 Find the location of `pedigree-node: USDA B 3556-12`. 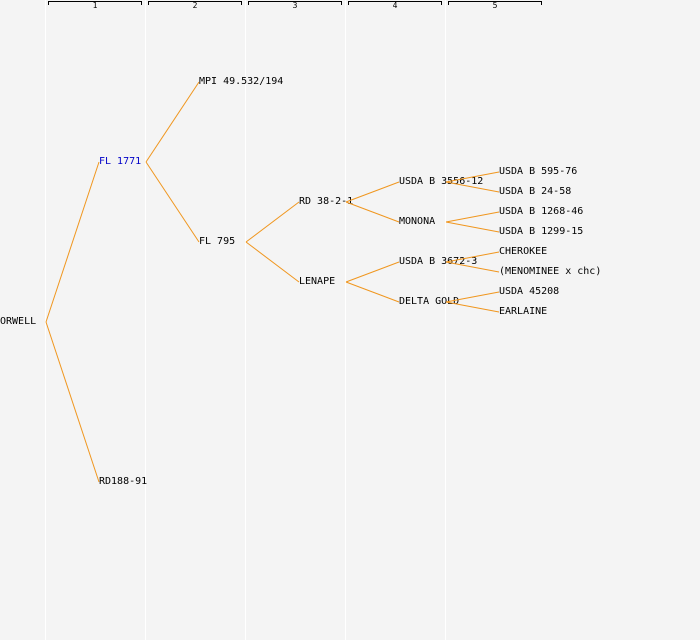

pedigree-node: USDA B 3556-12 is located at coordinates (441, 181).